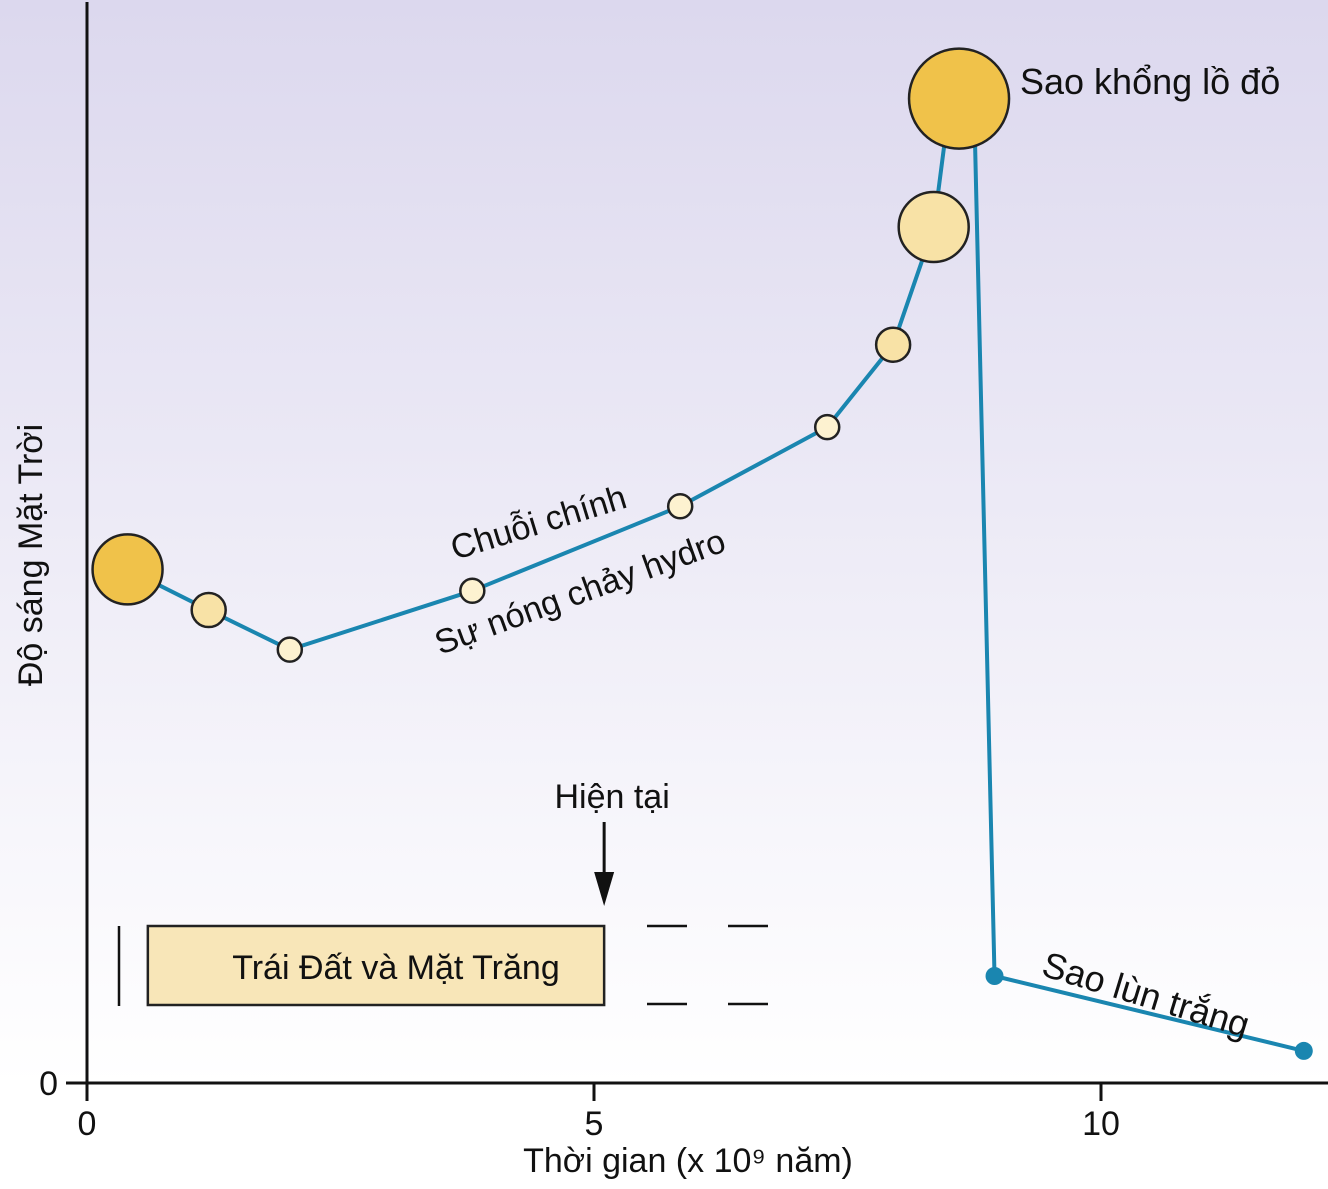 This screenshot has width=1328, height=1189. What do you see at coordinates (688, 1161) in the screenshot?
I see `x-axis-label: Thời gian (x 10⁹ năm)` at bounding box center [688, 1161].